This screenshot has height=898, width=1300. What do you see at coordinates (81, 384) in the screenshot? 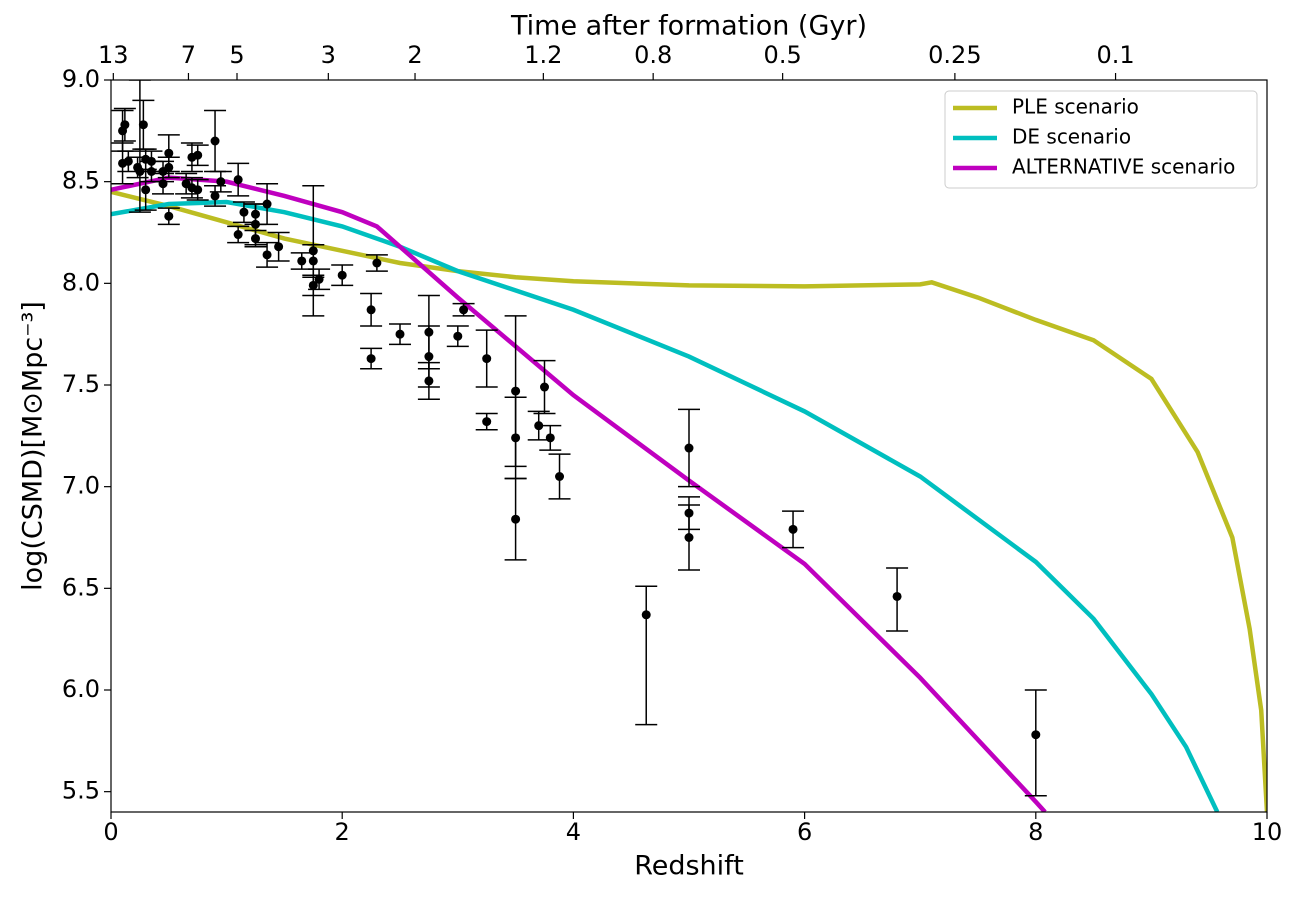
I see `y-tick-label: 7.5` at bounding box center [81, 384].